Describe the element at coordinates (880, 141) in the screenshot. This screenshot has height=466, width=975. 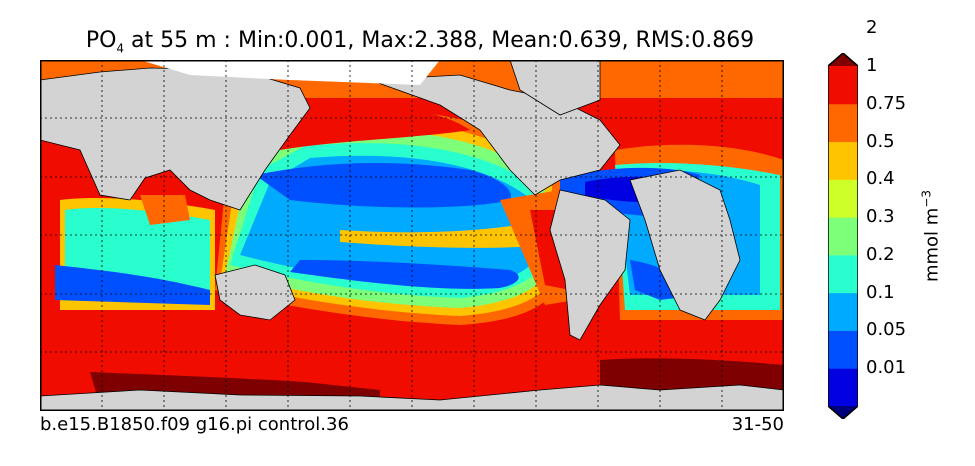
I see `colorbar-tick-label: 0.5` at that location.